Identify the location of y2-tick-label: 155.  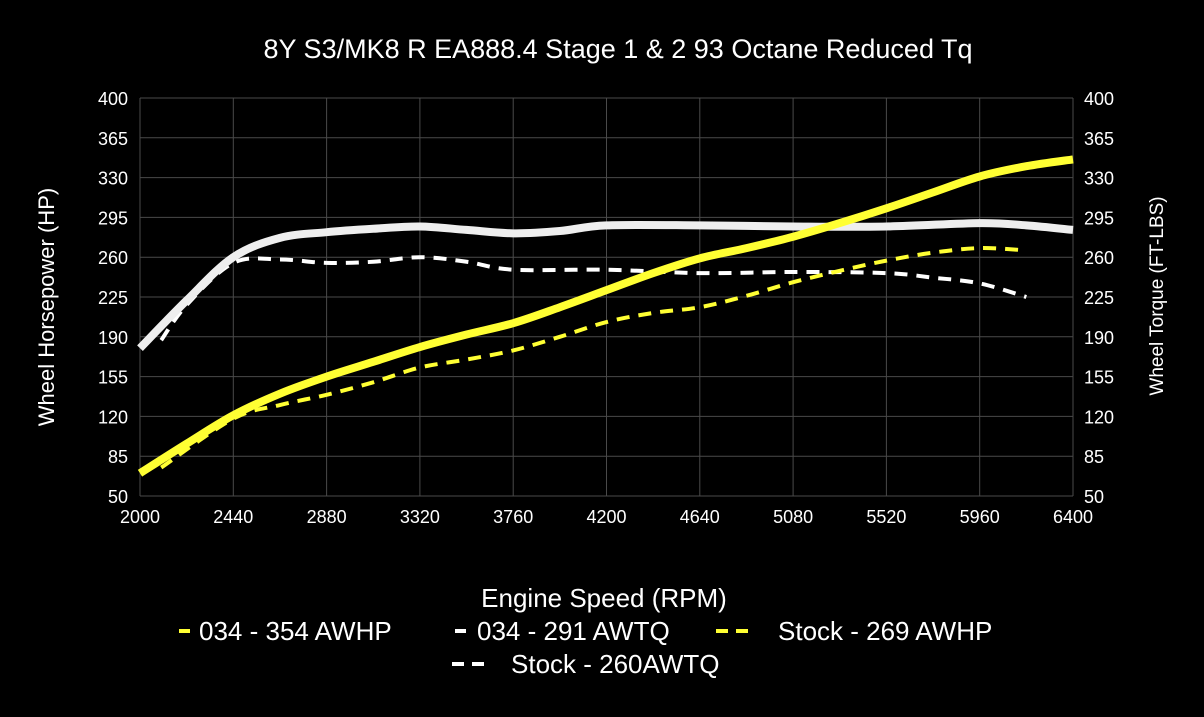
(1099, 378).